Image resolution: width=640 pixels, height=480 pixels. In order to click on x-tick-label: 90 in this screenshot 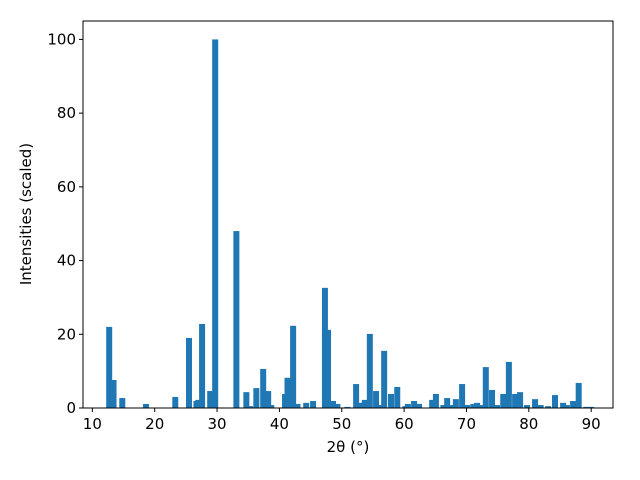, I will do `click(591, 424)`.